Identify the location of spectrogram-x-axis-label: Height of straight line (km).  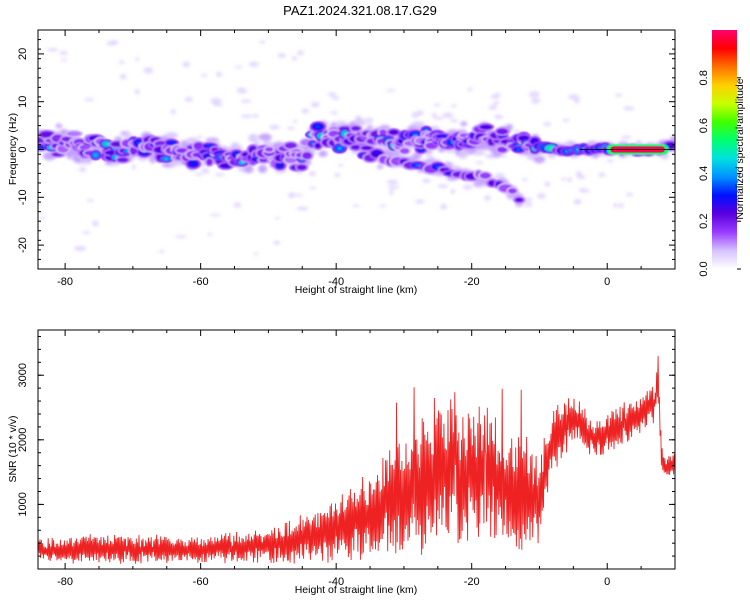
(356, 290).